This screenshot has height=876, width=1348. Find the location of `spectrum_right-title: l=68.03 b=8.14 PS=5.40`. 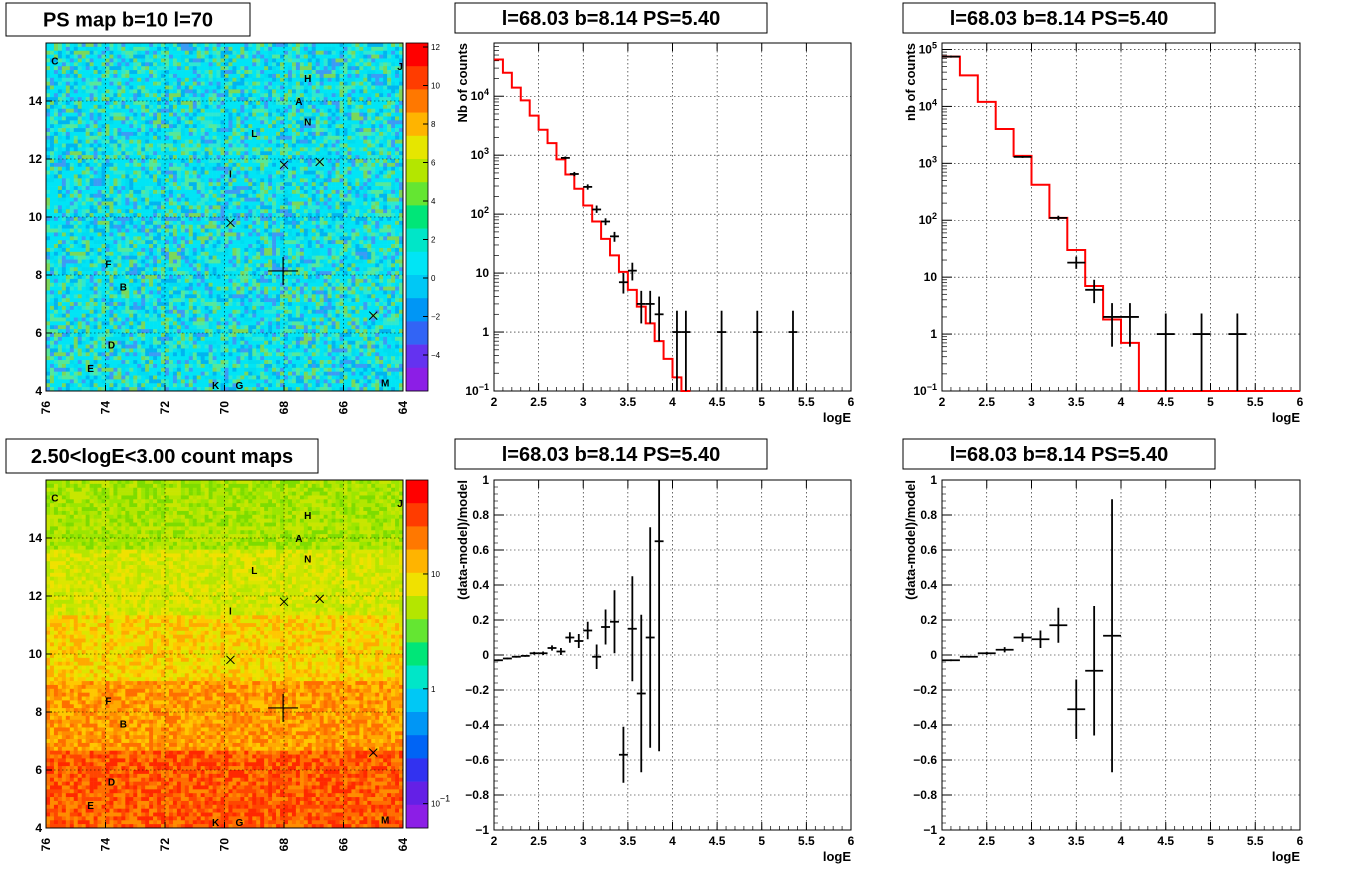

spectrum_right-title: l=68.03 b=8.14 PS=5.40 is located at coordinates (1059, 19).